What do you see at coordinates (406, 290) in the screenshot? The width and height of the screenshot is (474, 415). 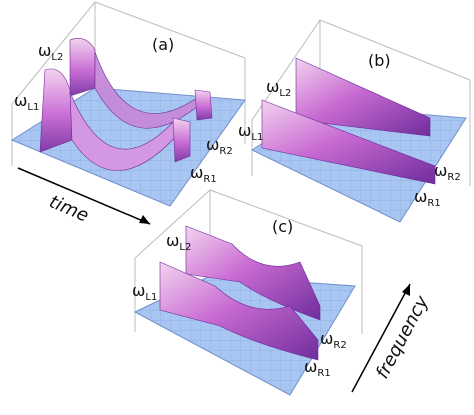 I see `frequency-axis-arrowhead` at bounding box center [406, 290].